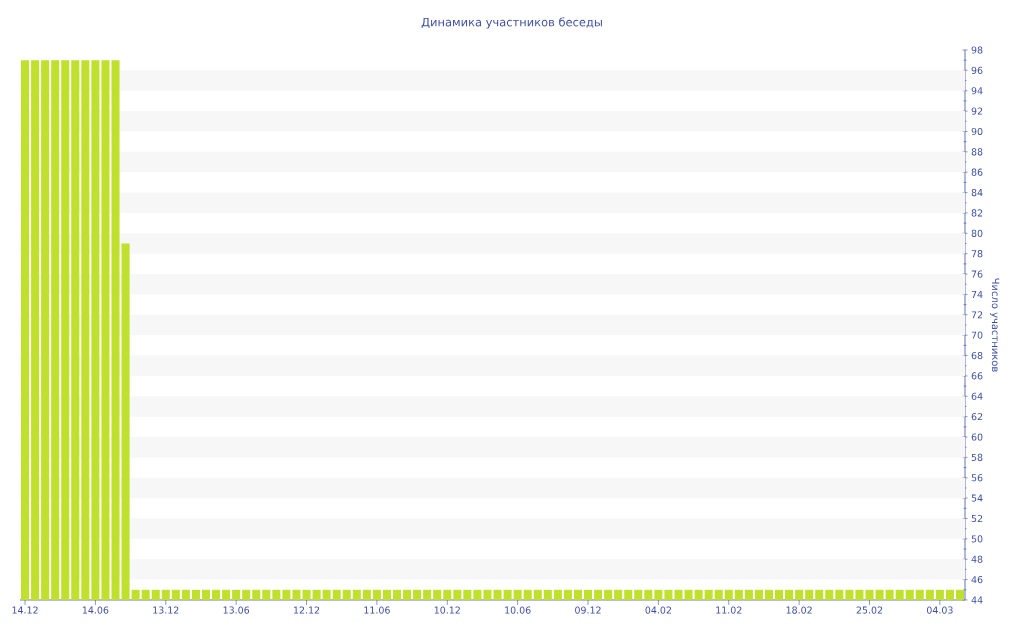  What do you see at coordinates (977, 213) in the screenshot?
I see `y-tick-label: 82` at bounding box center [977, 213].